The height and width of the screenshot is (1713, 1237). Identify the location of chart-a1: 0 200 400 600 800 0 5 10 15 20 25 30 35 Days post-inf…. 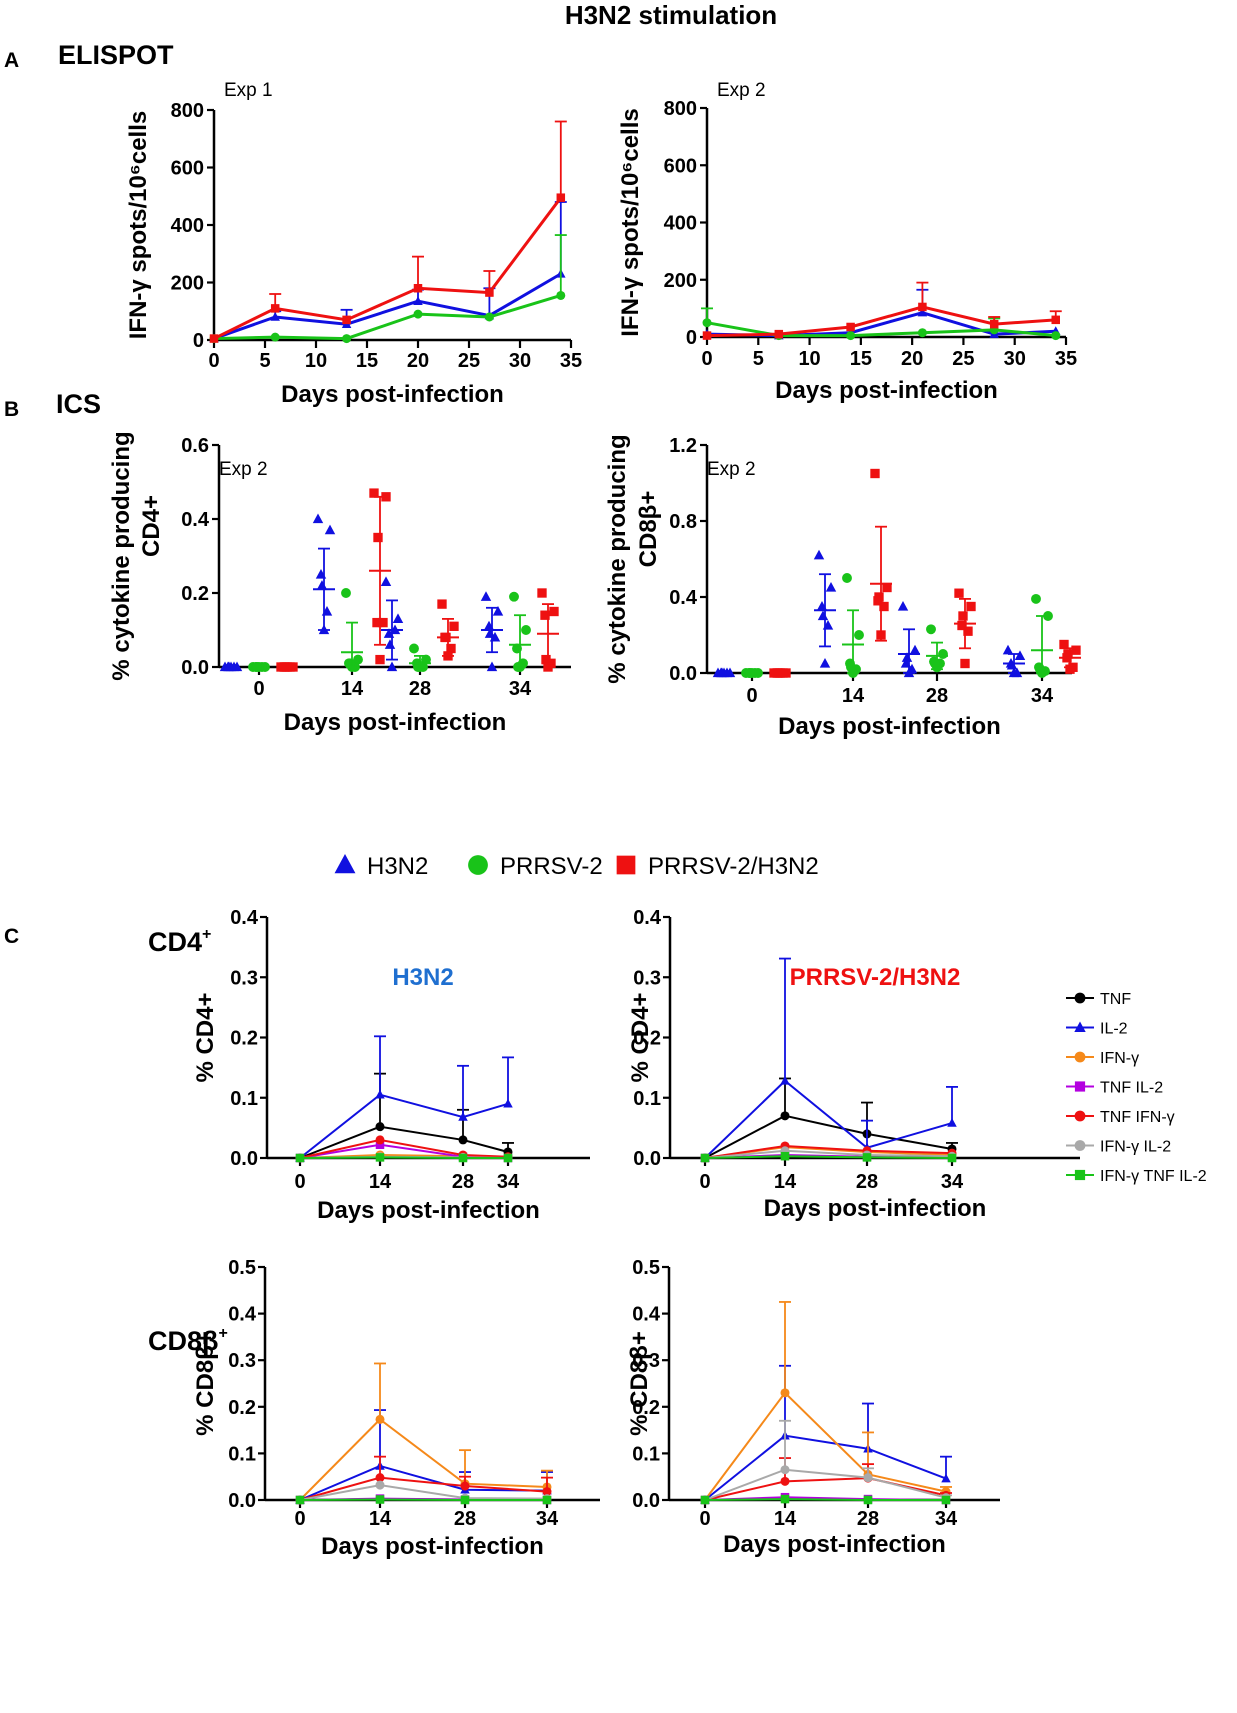
(353, 244).